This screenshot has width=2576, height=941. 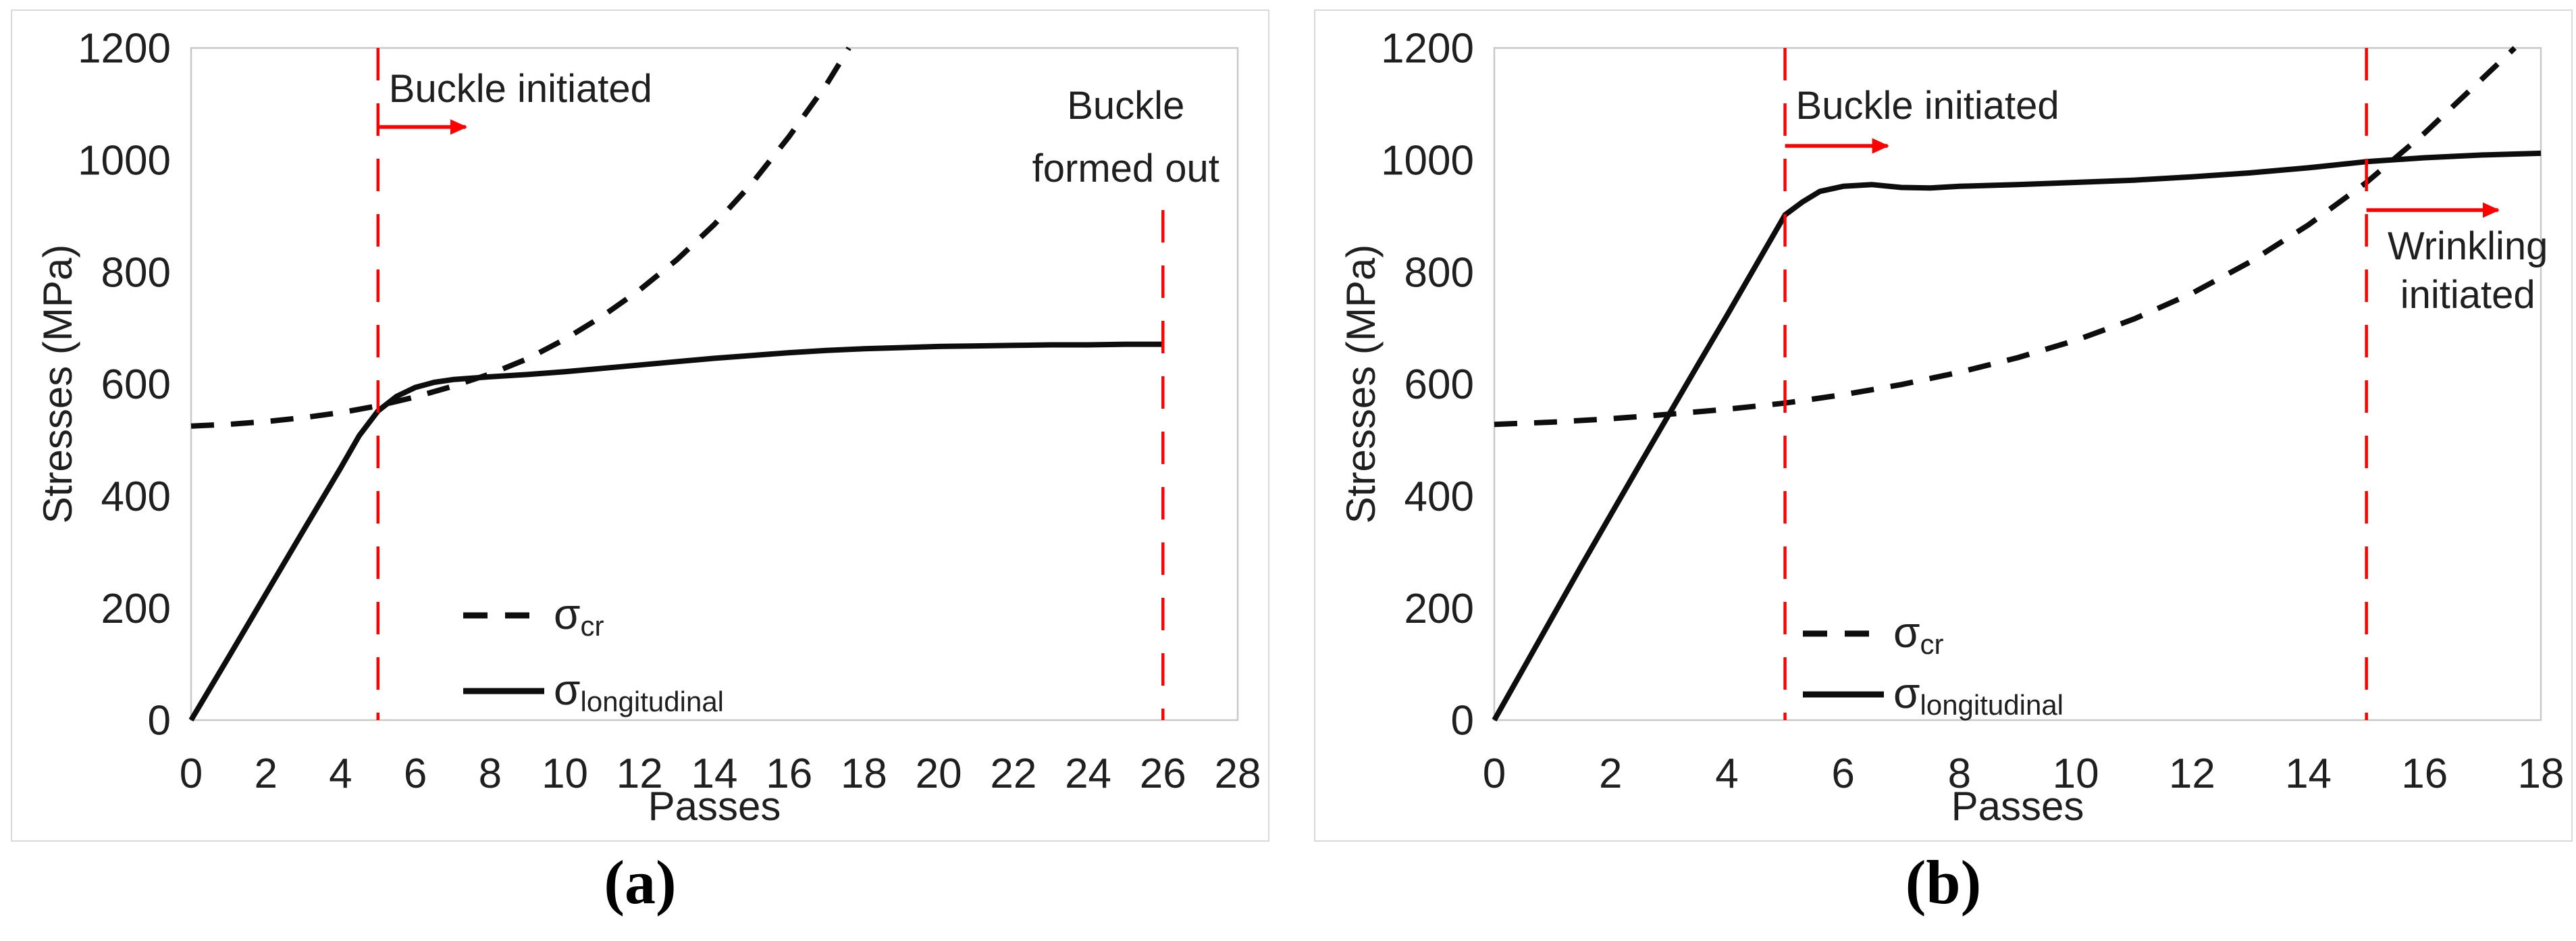 I want to click on annotation-text: Buckle, so click(x=1125, y=106).